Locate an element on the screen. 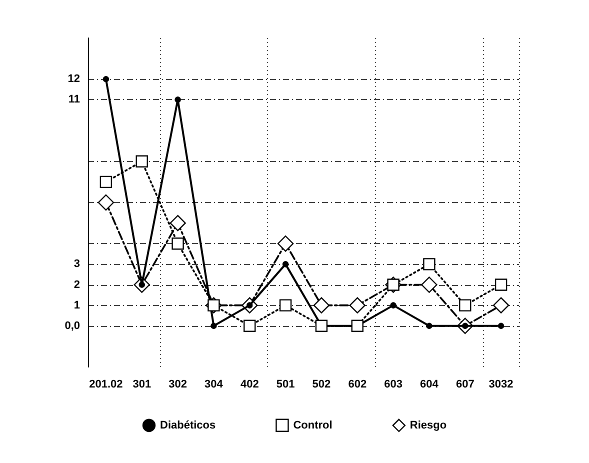 The height and width of the screenshot is (463, 589). legend-label: Diabéticos is located at coordinates (188, 425).